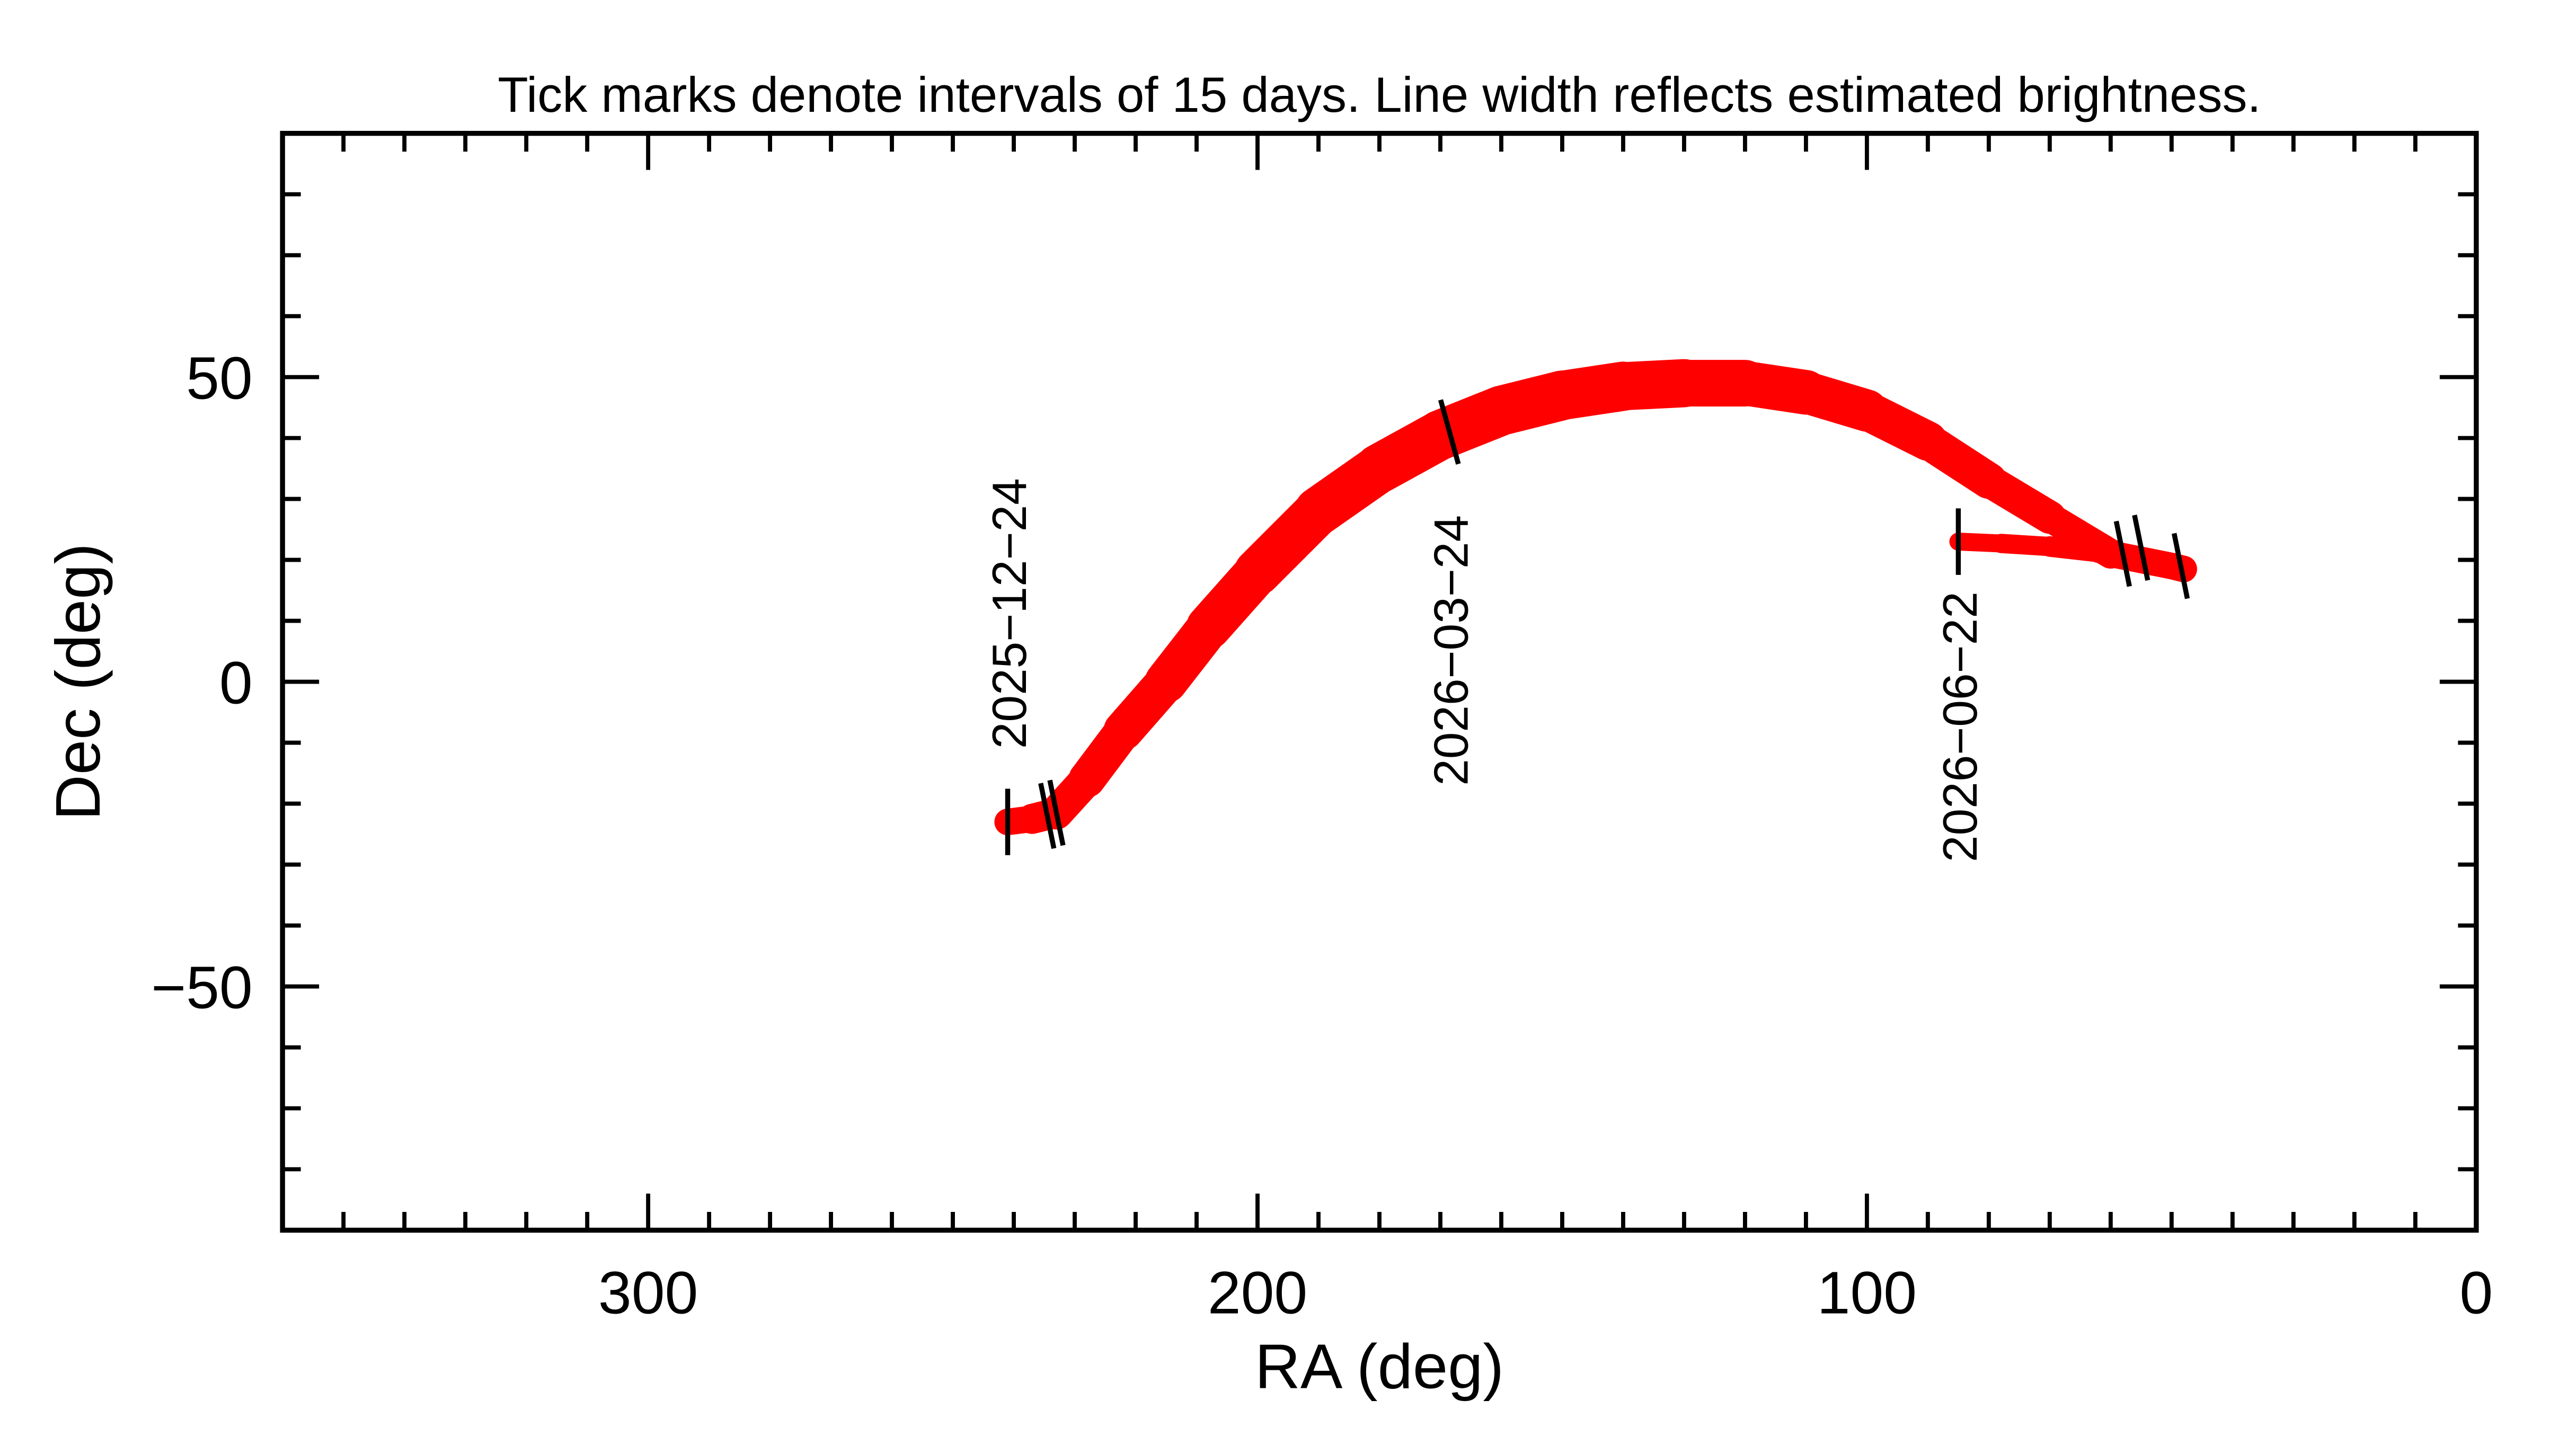  Describe the element at coordinates (1960, 726) in the screenshot. I see `date-tick-label: 2026−06−22` at that location.